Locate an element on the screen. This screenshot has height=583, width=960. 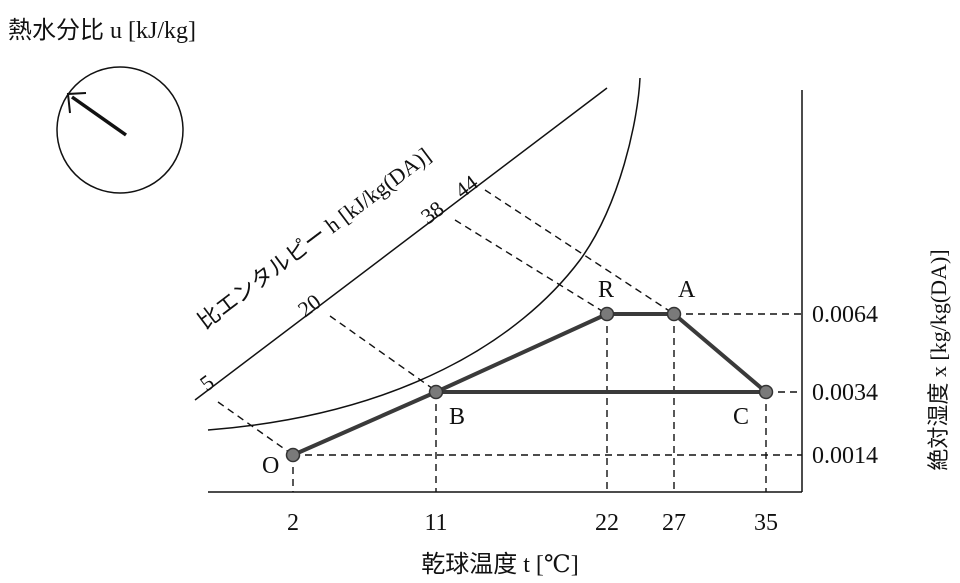
state-point-O is located at coordinates (293, 455).